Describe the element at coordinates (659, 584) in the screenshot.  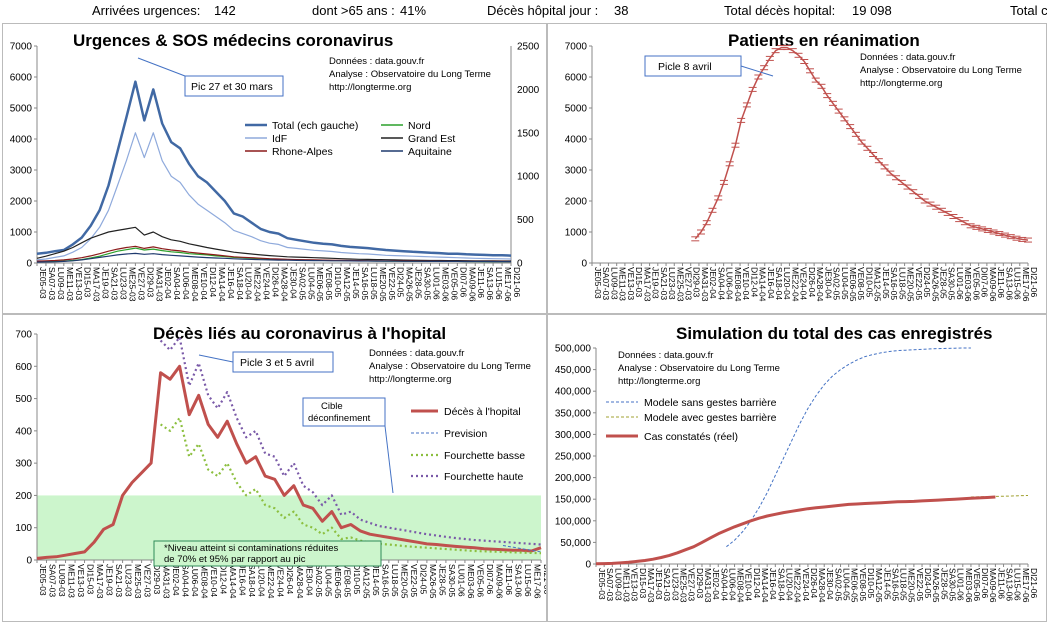
I see `simulation-xtick-label: JE19-03` at that location.